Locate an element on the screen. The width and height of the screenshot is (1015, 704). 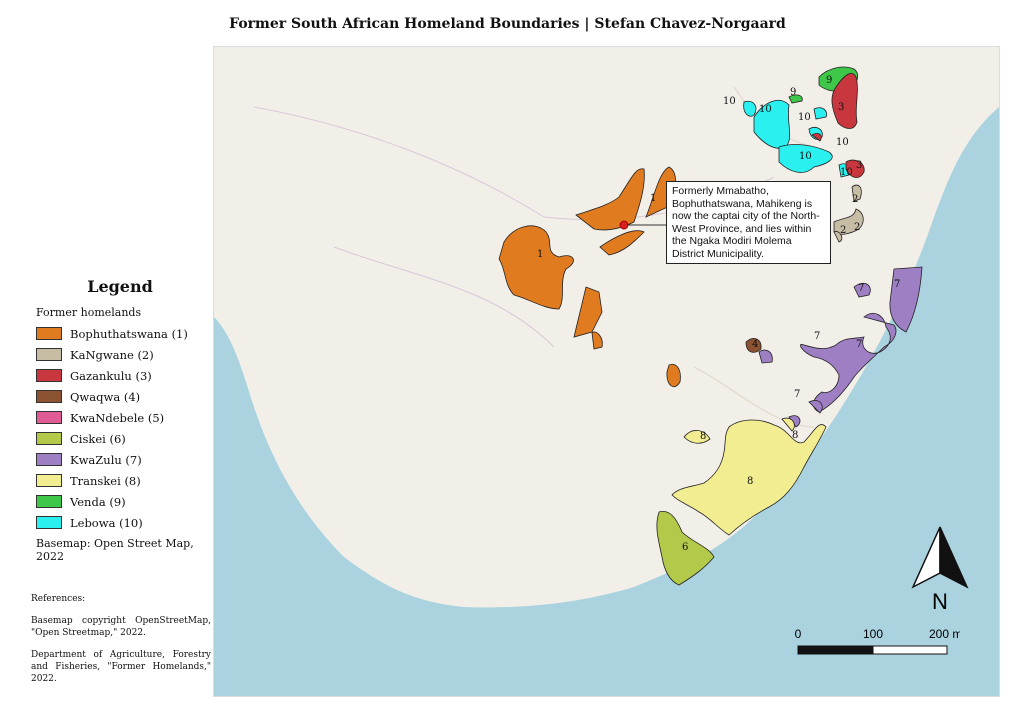
scale-bar: 0 100 200 mi is located at coordinates (877, 646).